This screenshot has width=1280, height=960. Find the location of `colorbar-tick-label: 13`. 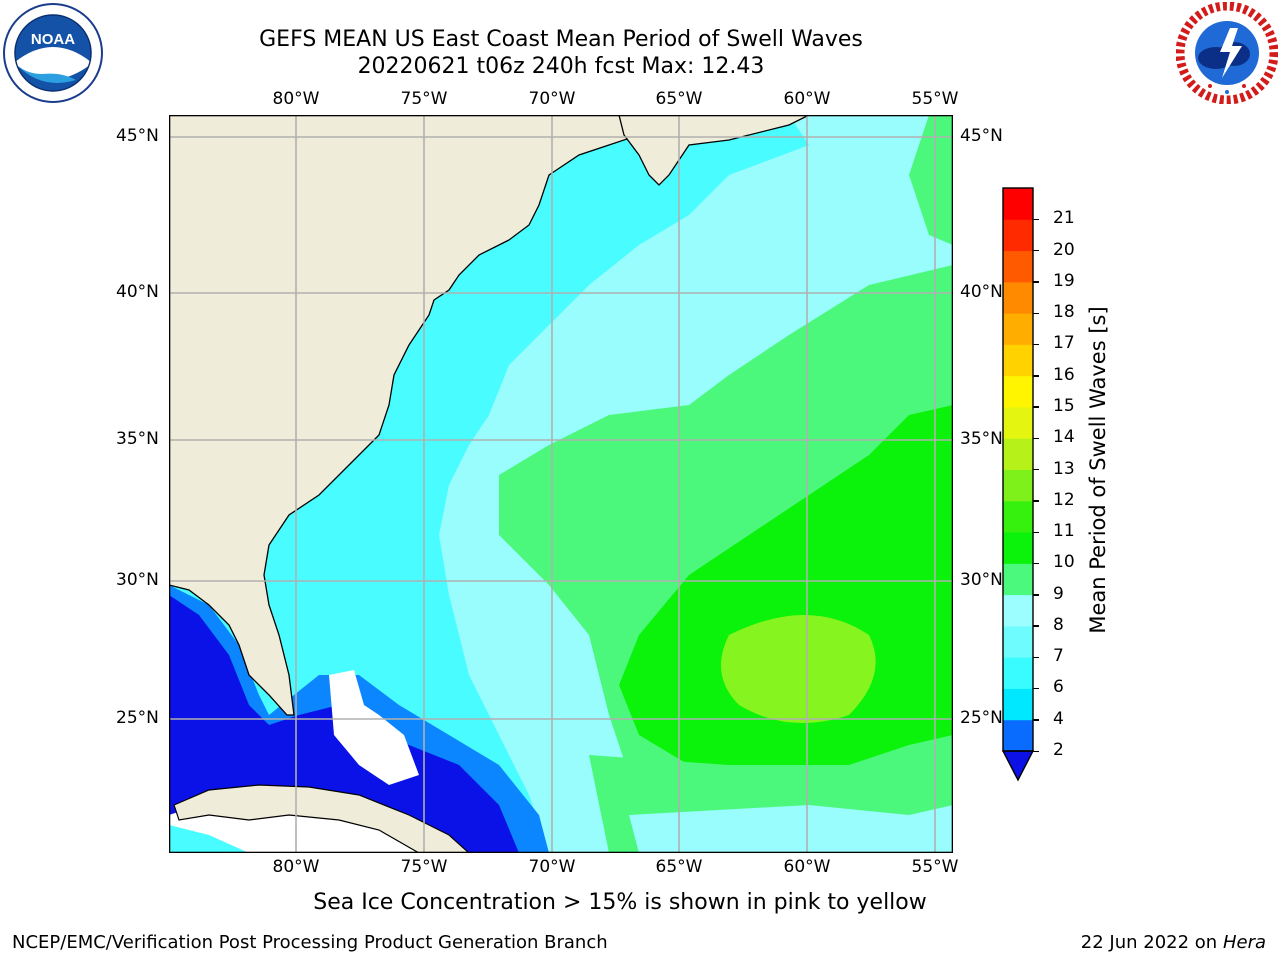

colorbar-tick-label: 13 is located at coordinates (1064, 468).